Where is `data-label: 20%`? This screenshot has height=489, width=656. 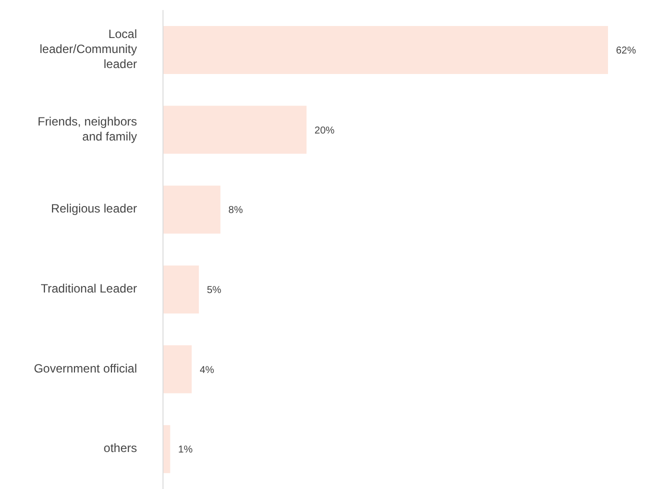
data-label: 20% is located at coordinates (324, 130).